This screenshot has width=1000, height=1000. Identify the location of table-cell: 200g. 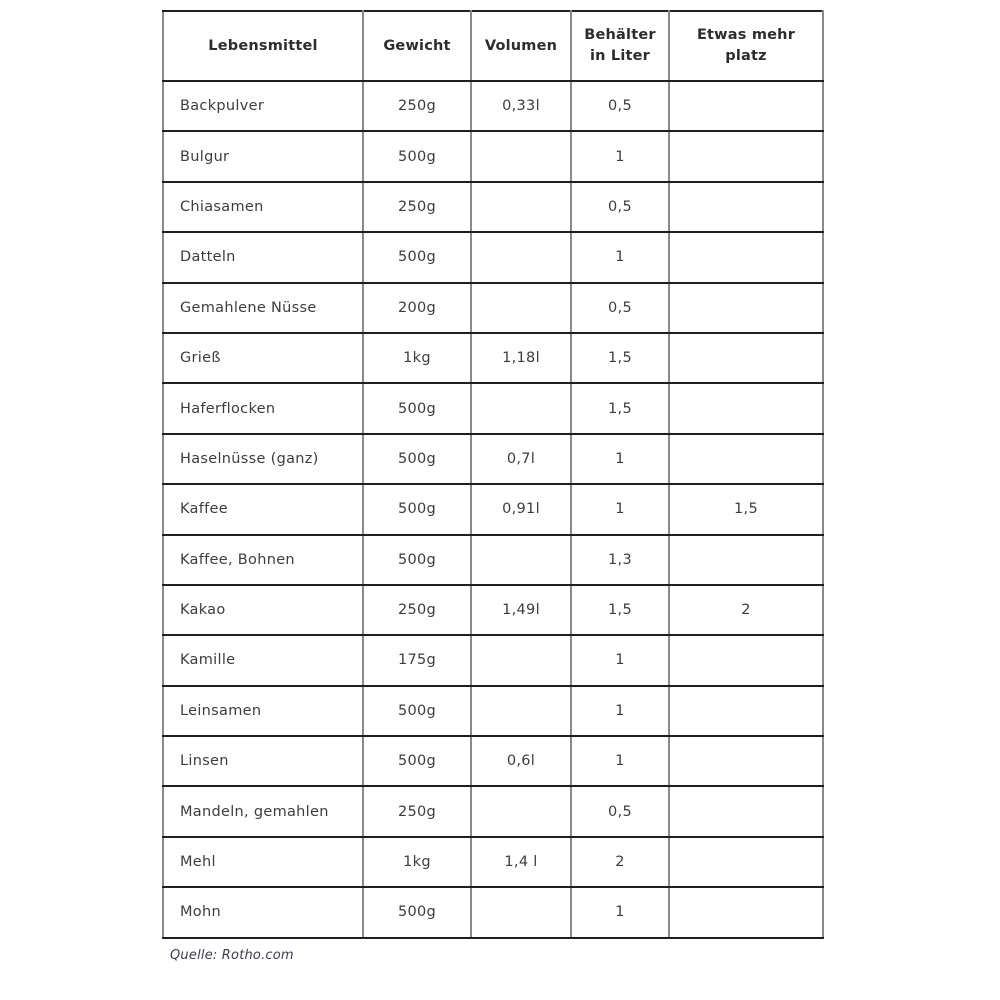
(417, 307).